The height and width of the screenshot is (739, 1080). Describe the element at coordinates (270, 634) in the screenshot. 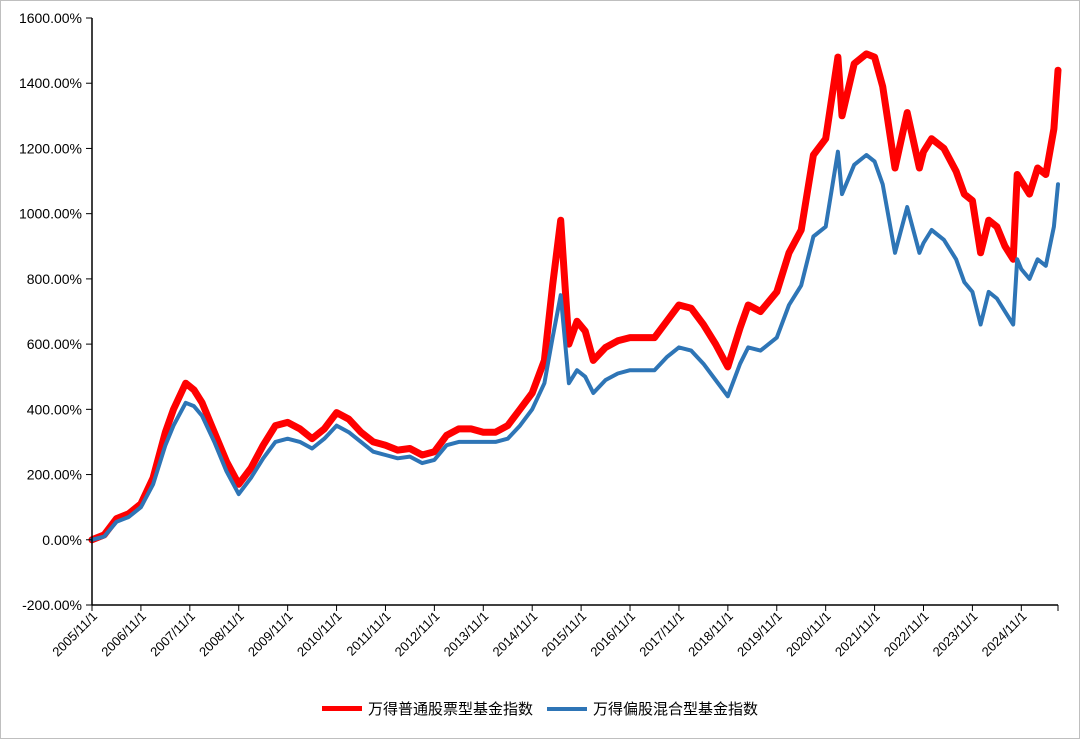

I see `x-tick-label: 2009/11/1` at that location.